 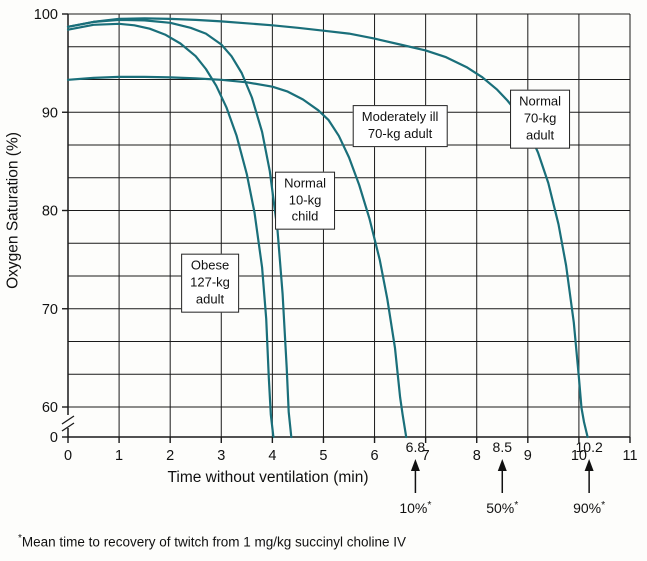 I want to click on y-tick-label-zero: 0, so click(x=54, y=438).